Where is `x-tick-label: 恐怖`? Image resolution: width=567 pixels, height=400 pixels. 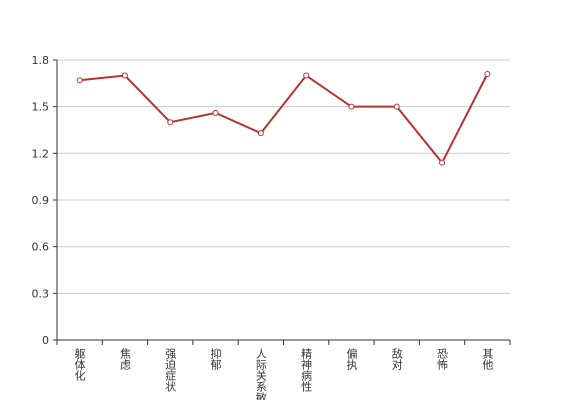 x-tick-label: 恐怖 is located at coordinates (442, 359).